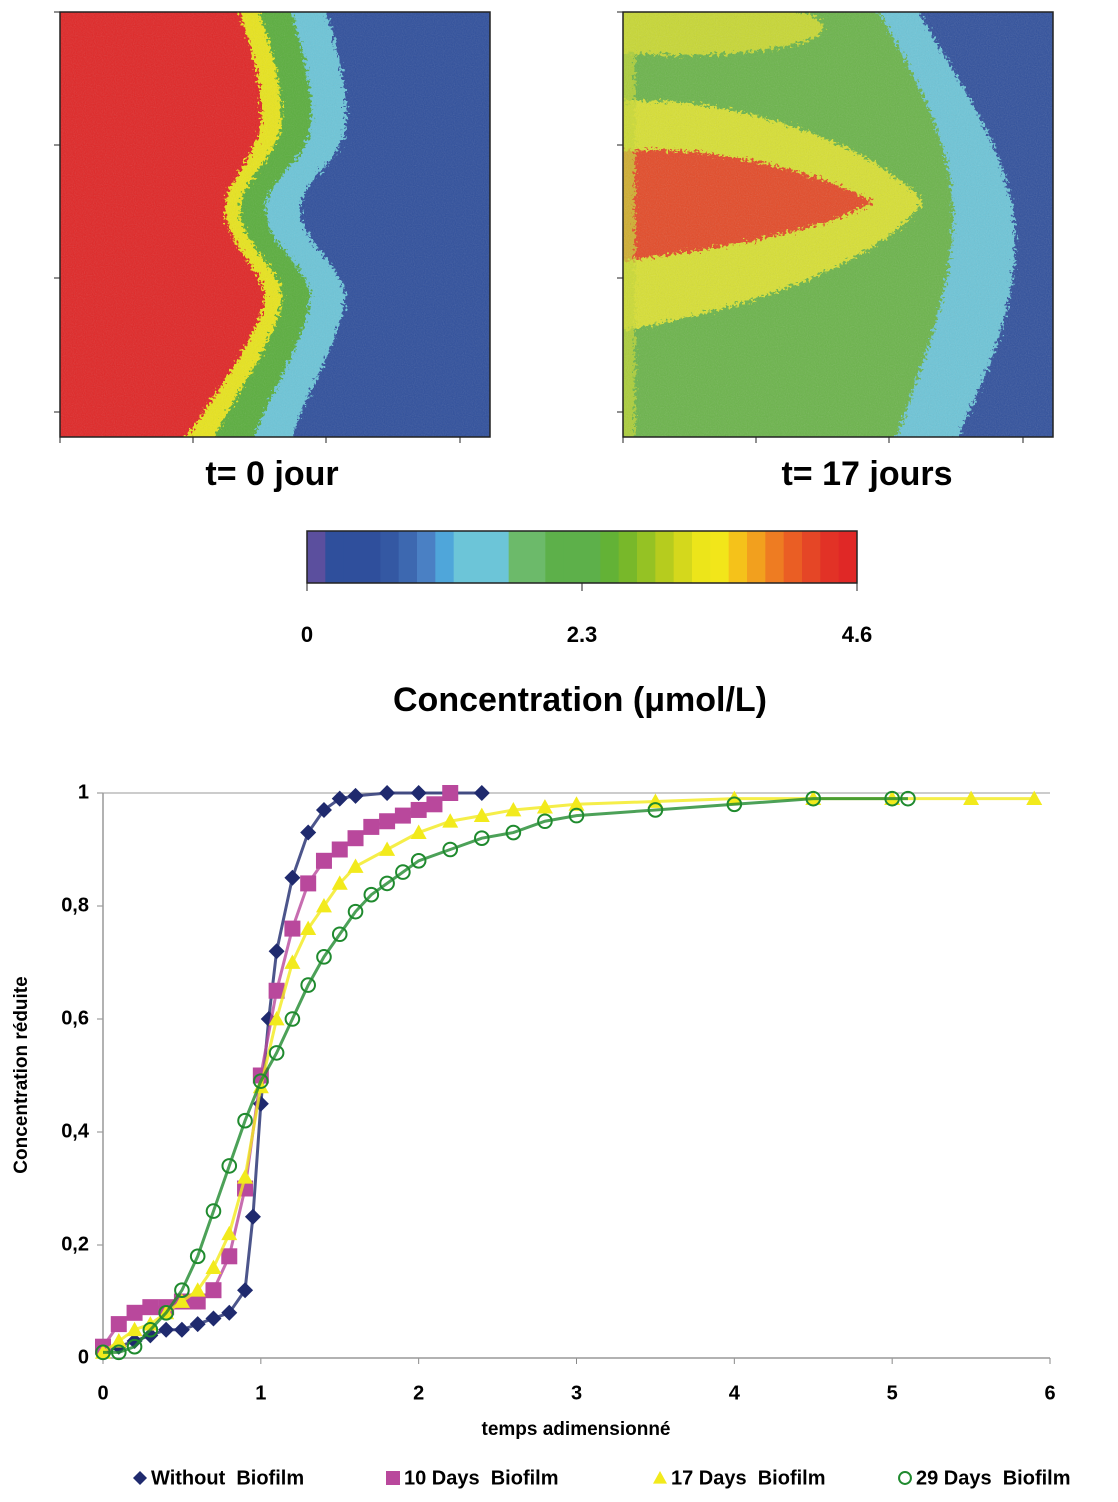  What do you see at coordinates (75, 905) in the screenshot?
I see `y-tick-label: 0,8` at bounding box center [75, 905].